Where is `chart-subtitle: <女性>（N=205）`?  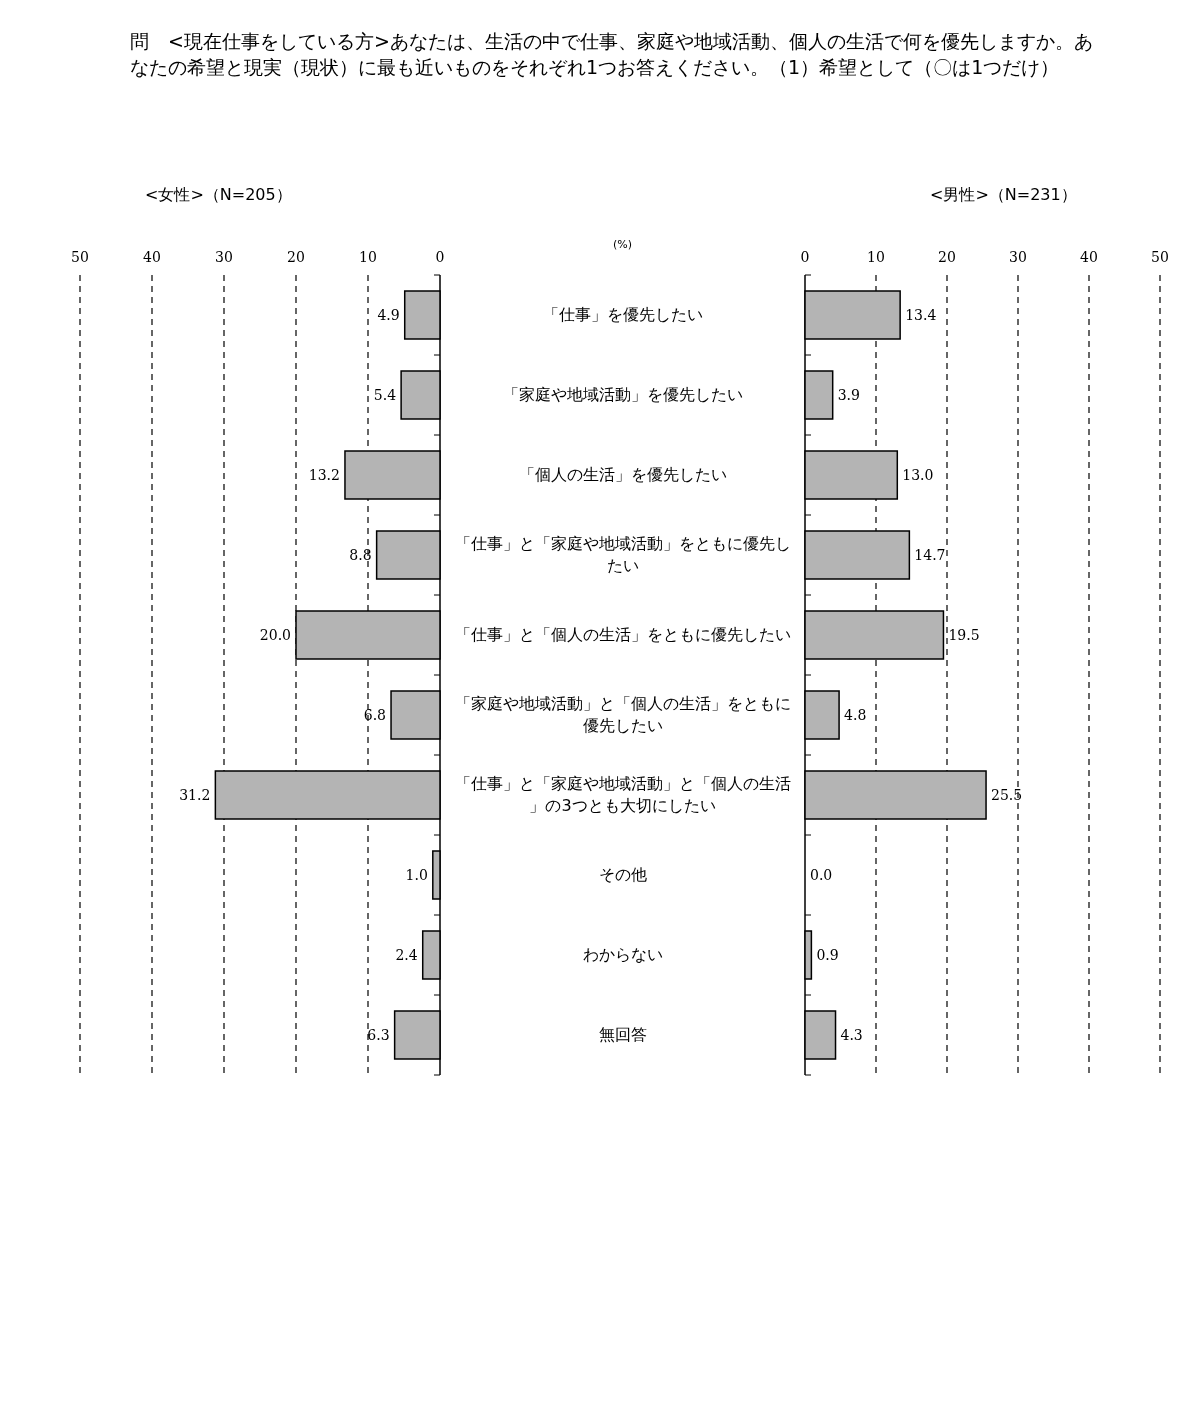 chart-subtitle: <女性>（N=205） is located at coordinates (218, 194).